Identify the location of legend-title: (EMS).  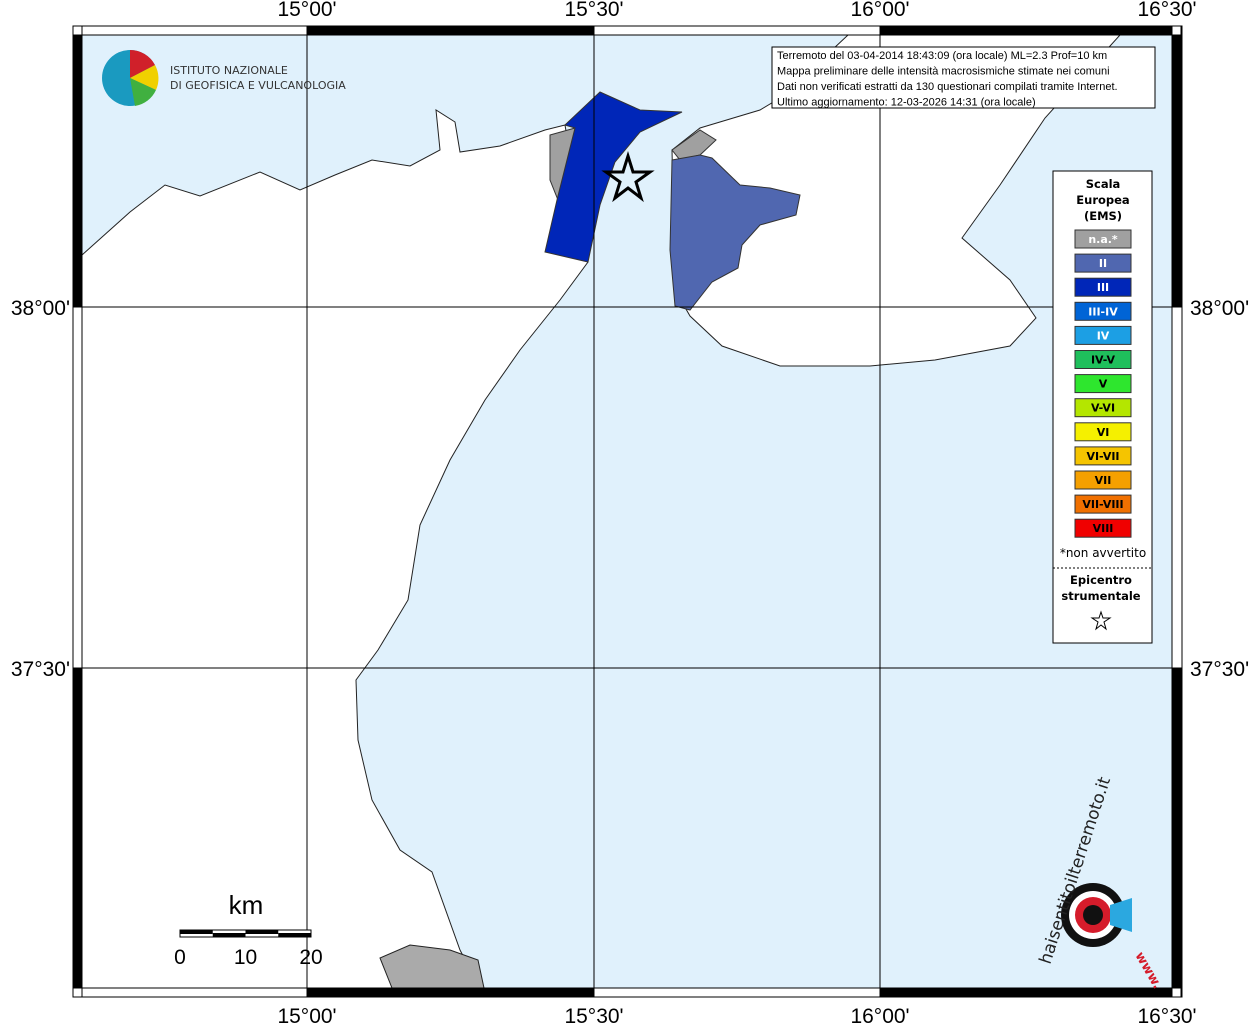
(1103, 216).